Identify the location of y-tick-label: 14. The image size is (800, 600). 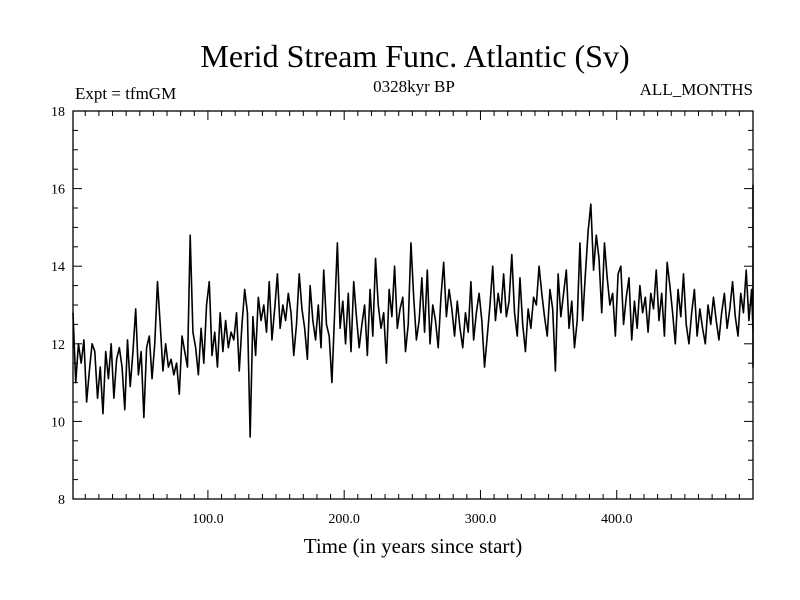
(58, 267).